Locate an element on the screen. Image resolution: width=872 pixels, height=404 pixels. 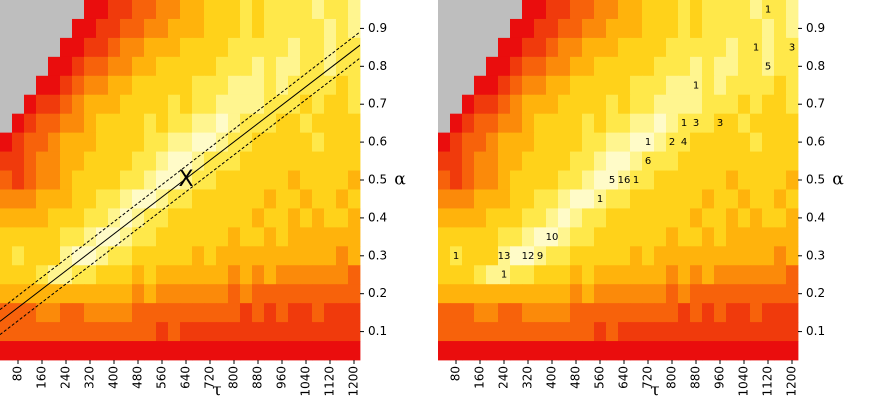
x-tick-label: 320 is located at coordinates (90, 377).